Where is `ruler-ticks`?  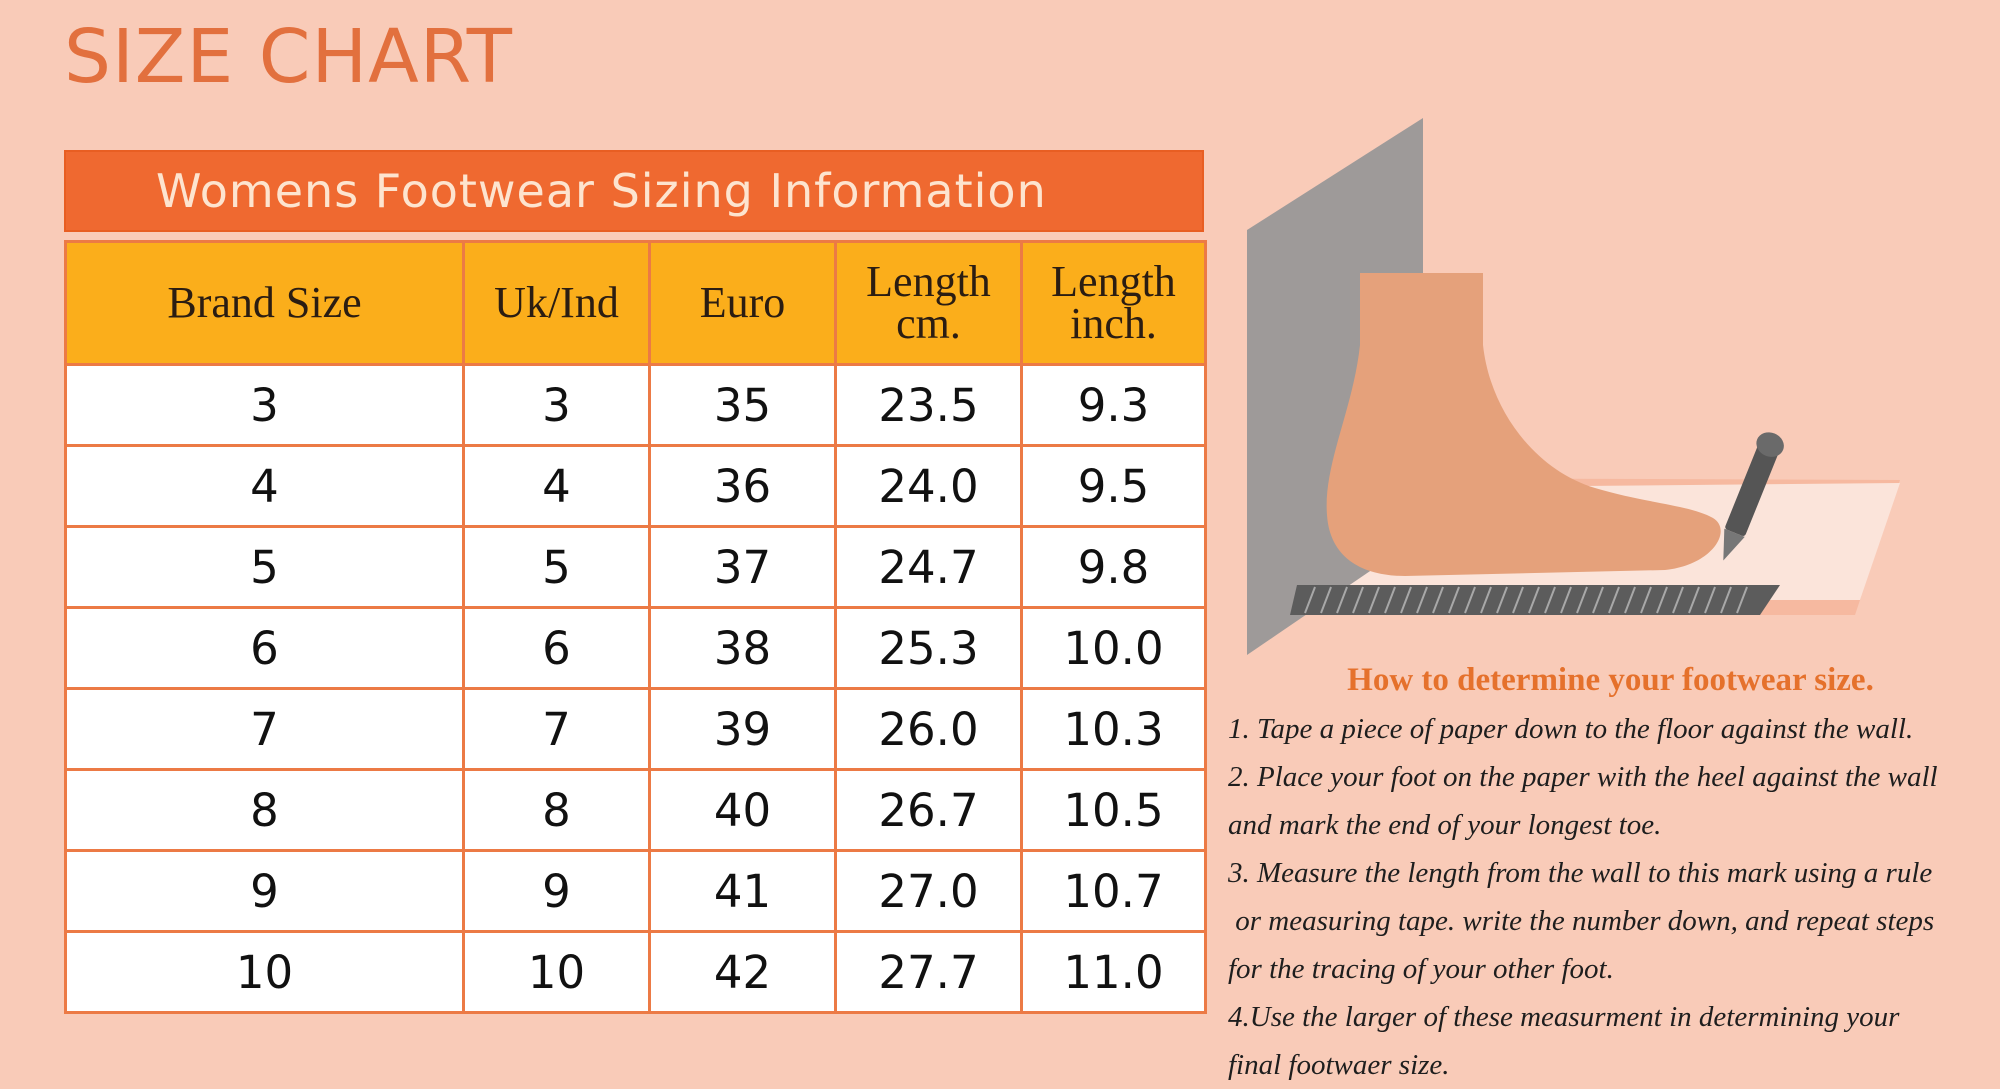
ruler-ticks is located at coordinates (1526, 600).